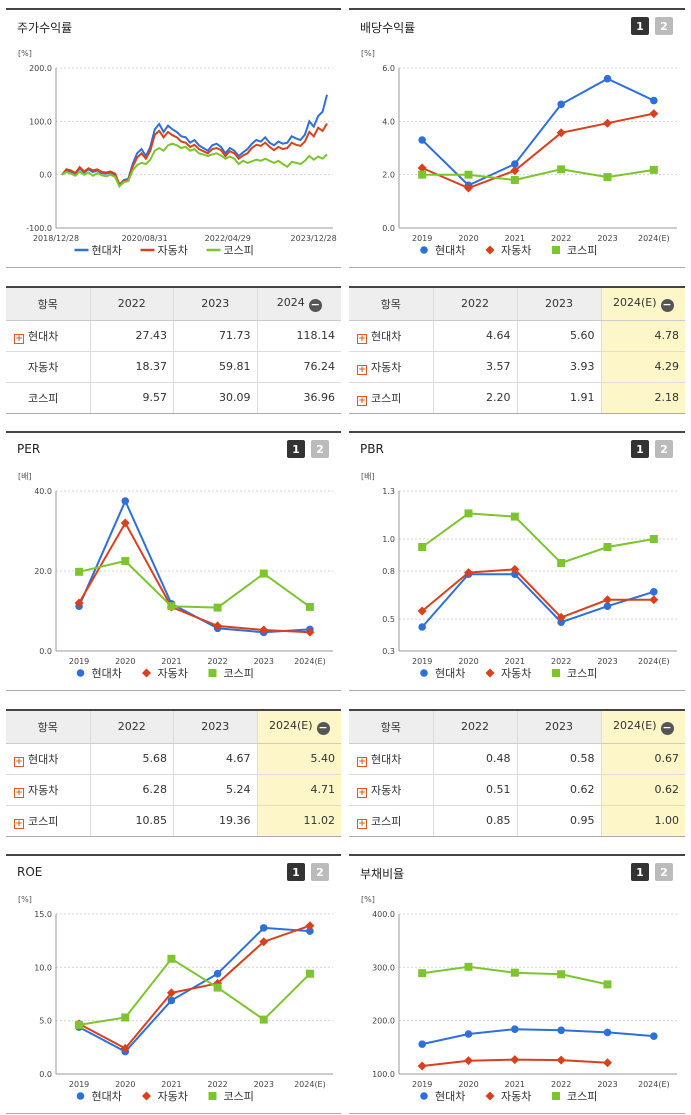  I want to click on header-2024e: 2024(E) −, so click(298, 727).